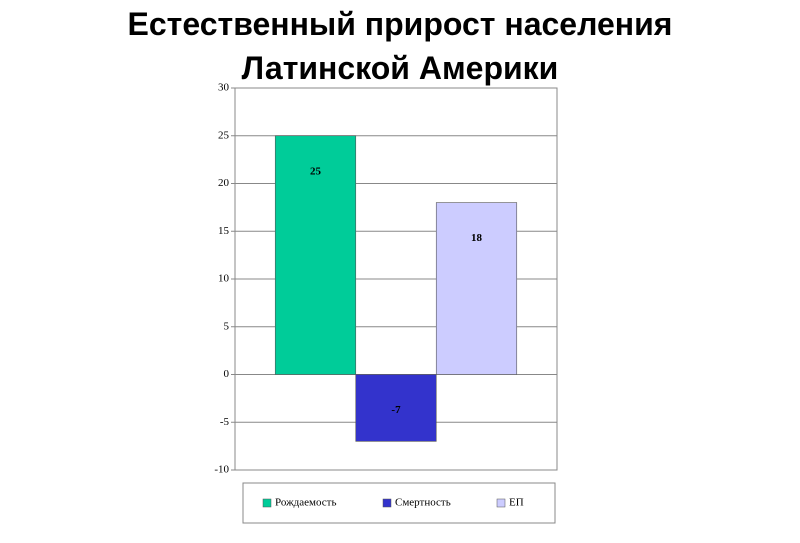 This screenshot has height=543, width=800. What do you see at coordinates (225, 422) in the screenshot?
I see `y-tick-label: -5` at bounding box center [225, 422].